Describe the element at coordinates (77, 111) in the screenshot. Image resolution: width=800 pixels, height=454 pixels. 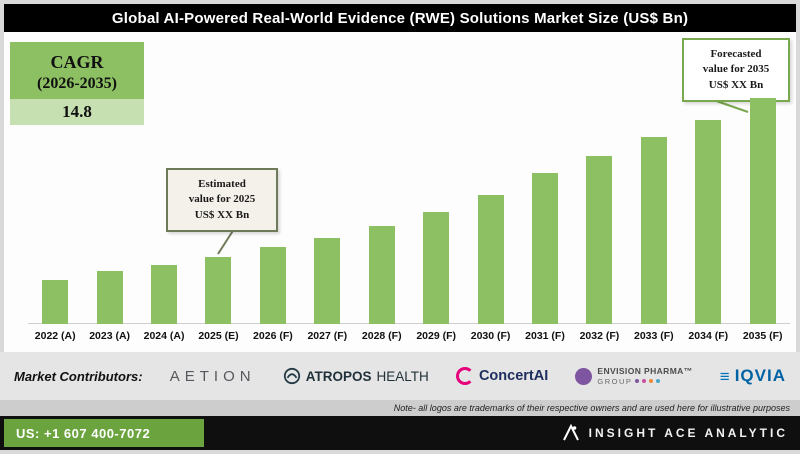
I see `cagr-value: 14.8` at that location.